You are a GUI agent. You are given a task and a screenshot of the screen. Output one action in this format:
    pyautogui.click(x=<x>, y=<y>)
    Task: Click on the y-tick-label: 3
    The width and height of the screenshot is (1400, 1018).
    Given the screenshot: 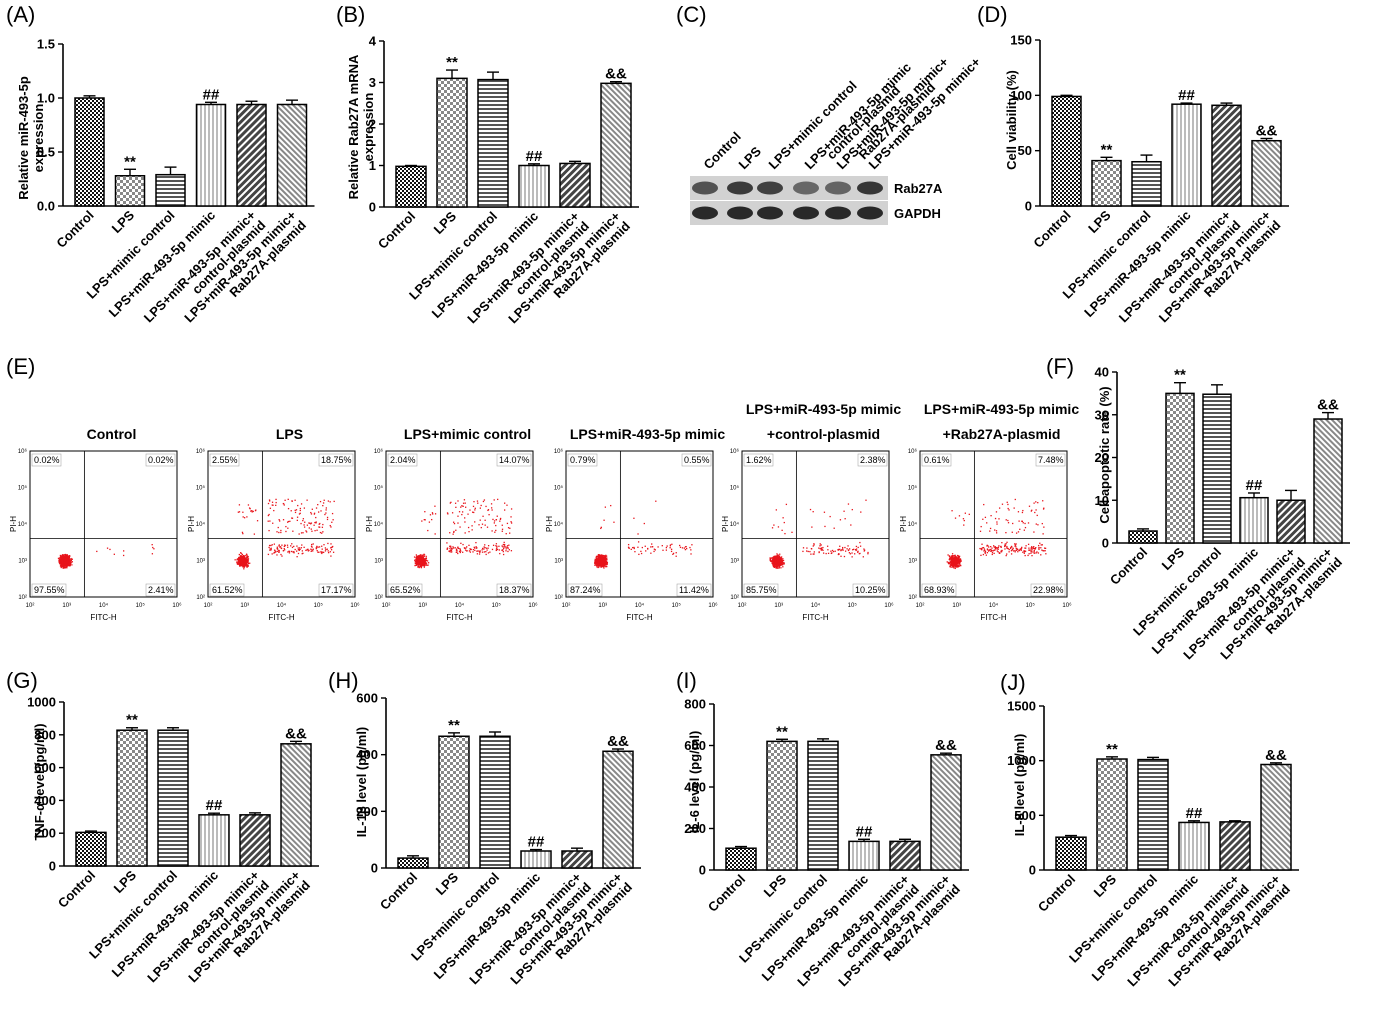 What is the action you would take?
    pyautogui.click(x=372, y=82)
    